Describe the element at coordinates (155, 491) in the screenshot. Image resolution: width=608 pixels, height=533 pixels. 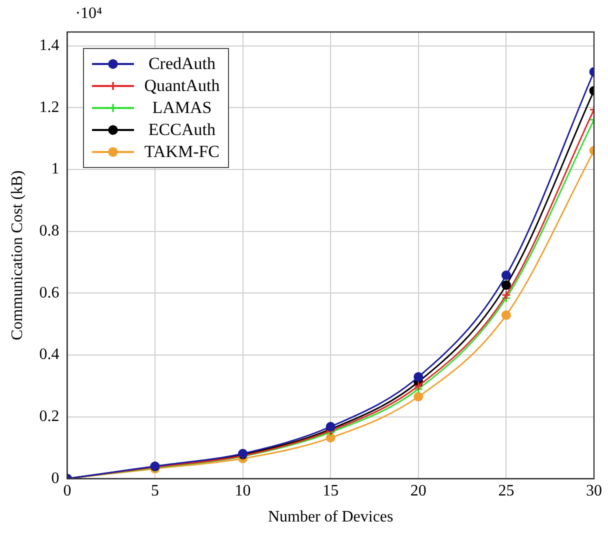
I see `x-tick-label: 5` at that location.